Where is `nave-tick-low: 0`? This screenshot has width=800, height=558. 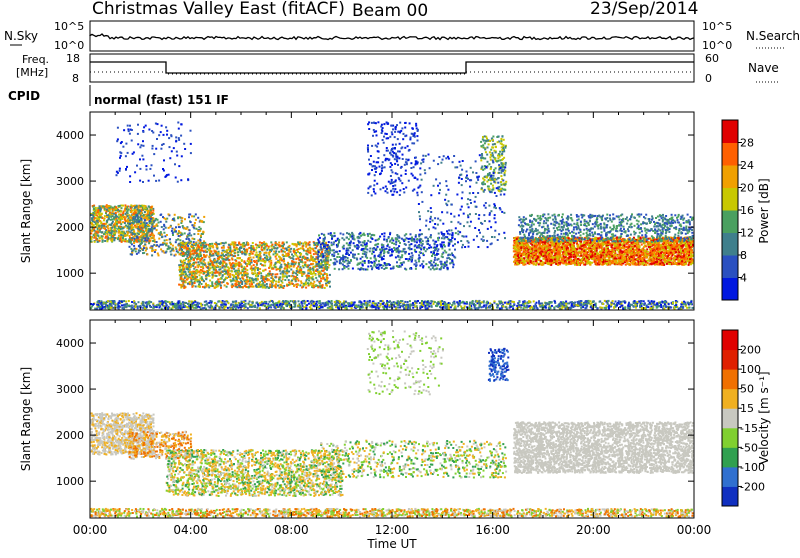
nave-tick-low: 0 is located at coordinates (708, 78).